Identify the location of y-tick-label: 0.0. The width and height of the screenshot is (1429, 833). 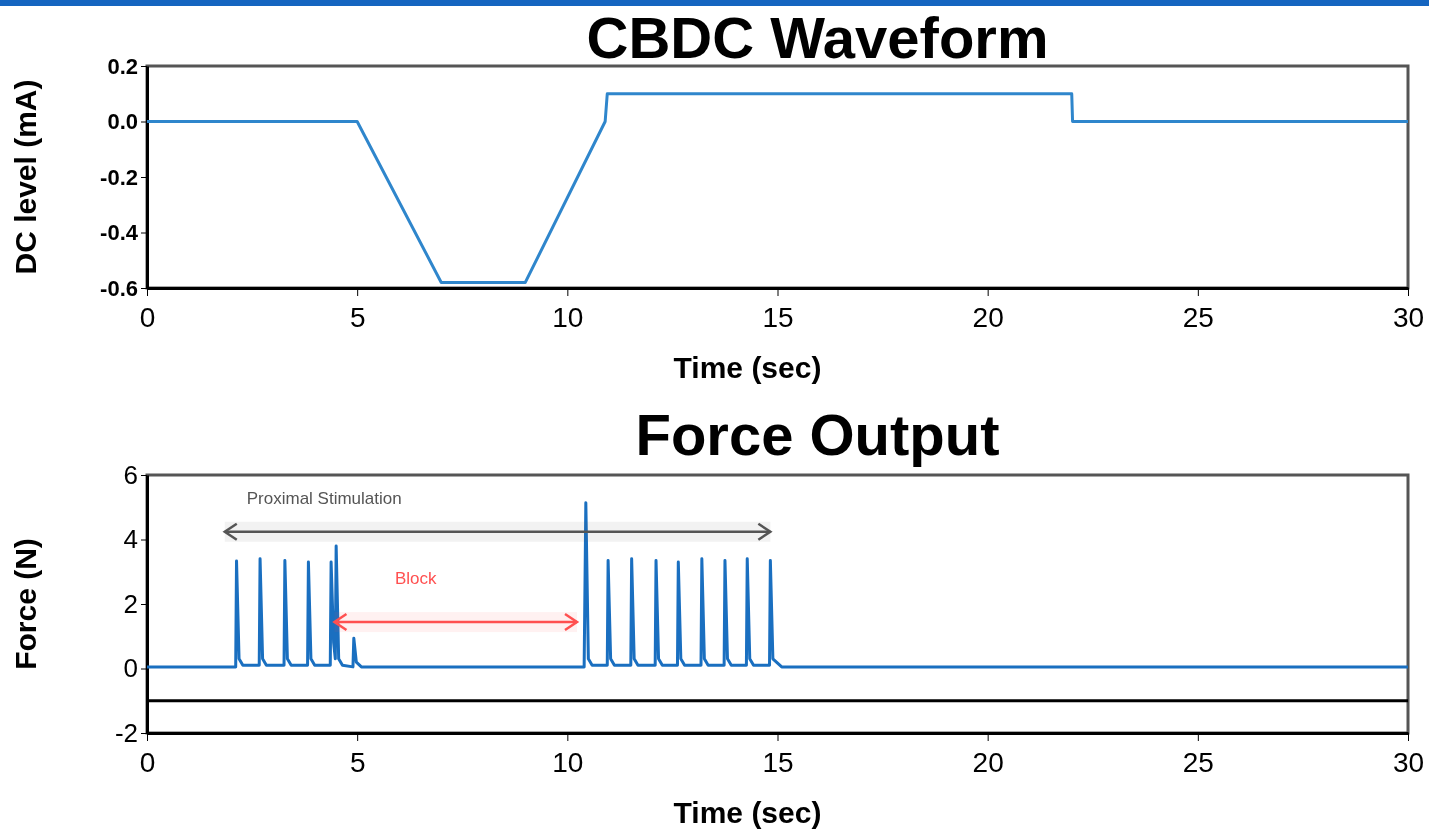
(122, 122).